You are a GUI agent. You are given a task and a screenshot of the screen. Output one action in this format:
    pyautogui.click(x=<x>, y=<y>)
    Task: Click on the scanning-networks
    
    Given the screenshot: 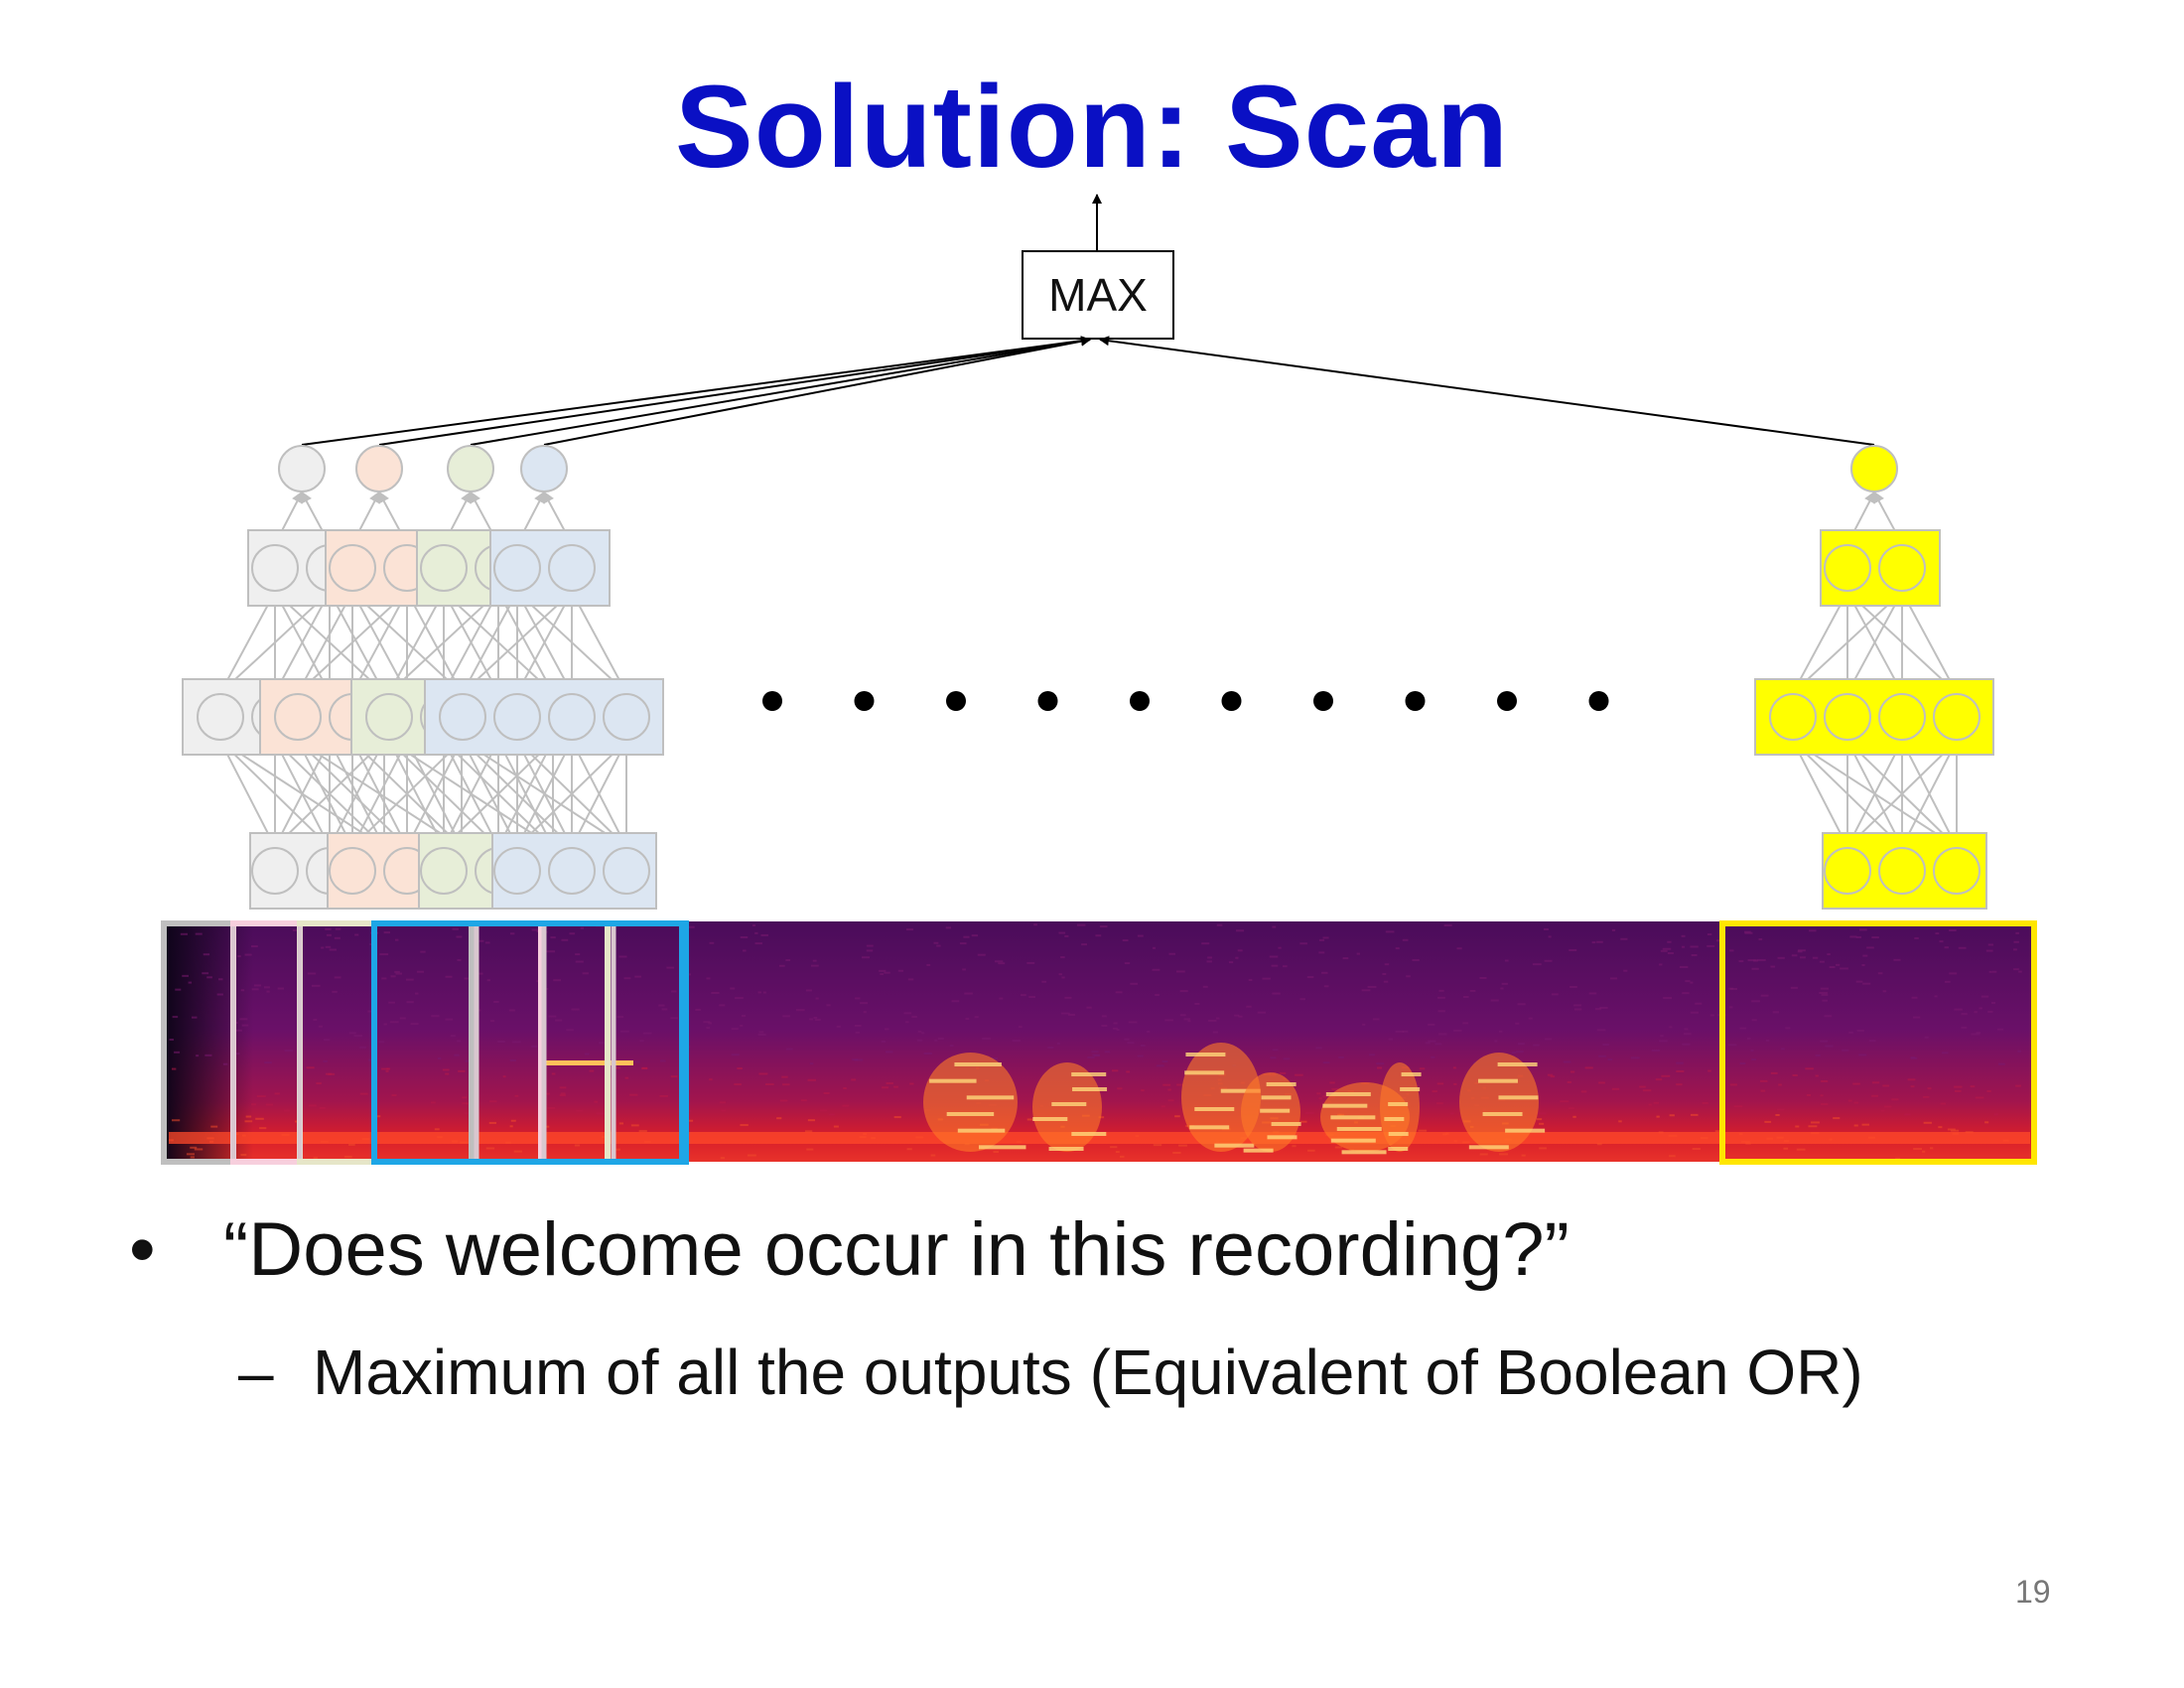 What is the action you would take?
    pyautogui.click(x=423, y=677)
    